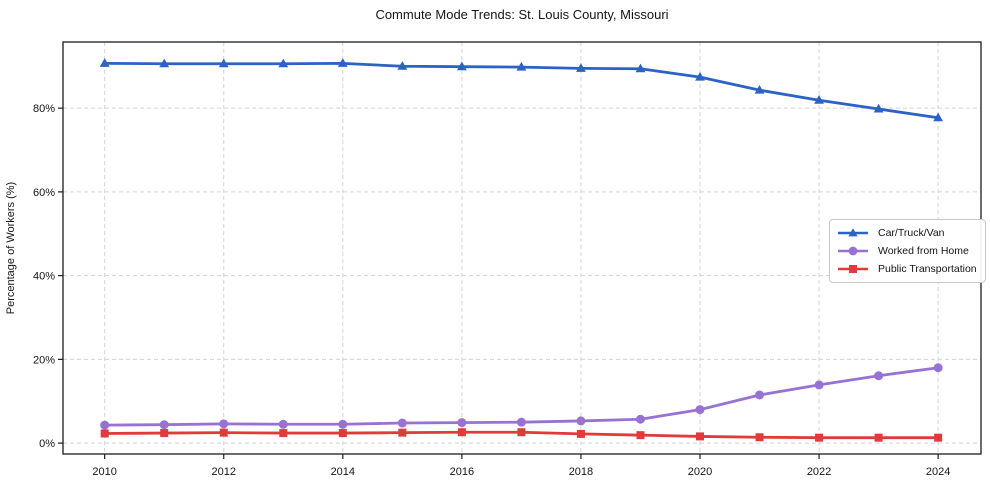 Image resolution: width=990 pixels, height=490 pixels. What do you see at coordinates (47, 444) in the screenshot?
I see `y-tick-label: 0%` at bounding box center [47, 444].